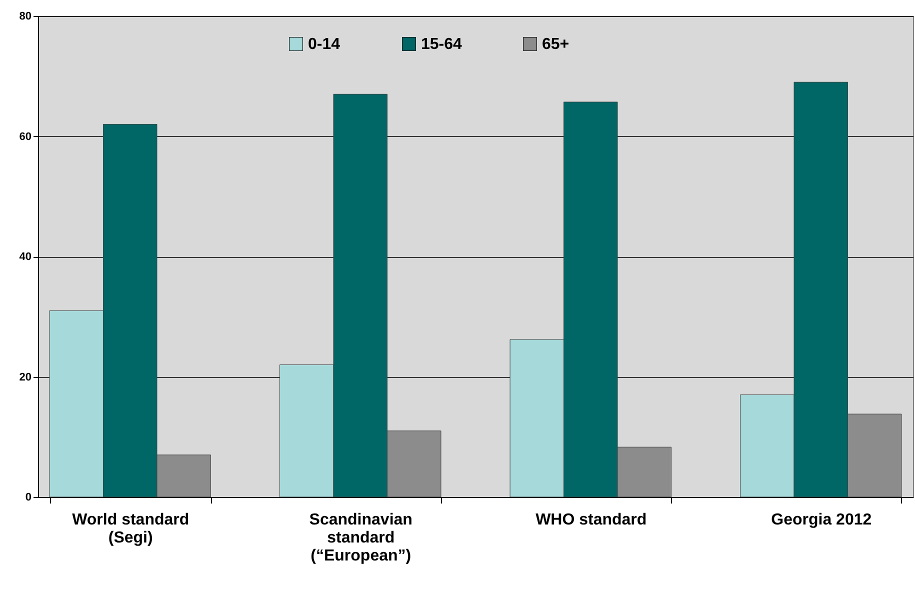  Describe the element at coordinates (25, 377) in the screenshot. I see `y-tick-label: 20` at that location.